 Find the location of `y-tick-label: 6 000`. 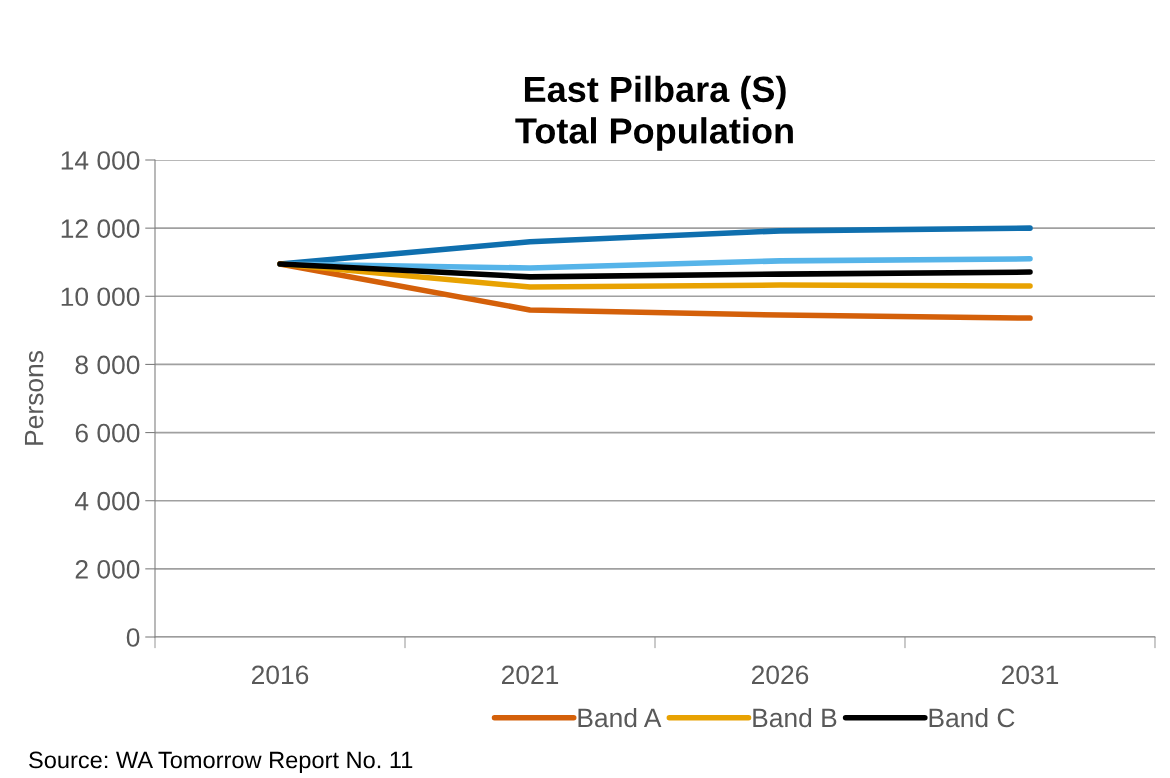

y-tick-label: 6 000 is located at coordinates (107, 433).